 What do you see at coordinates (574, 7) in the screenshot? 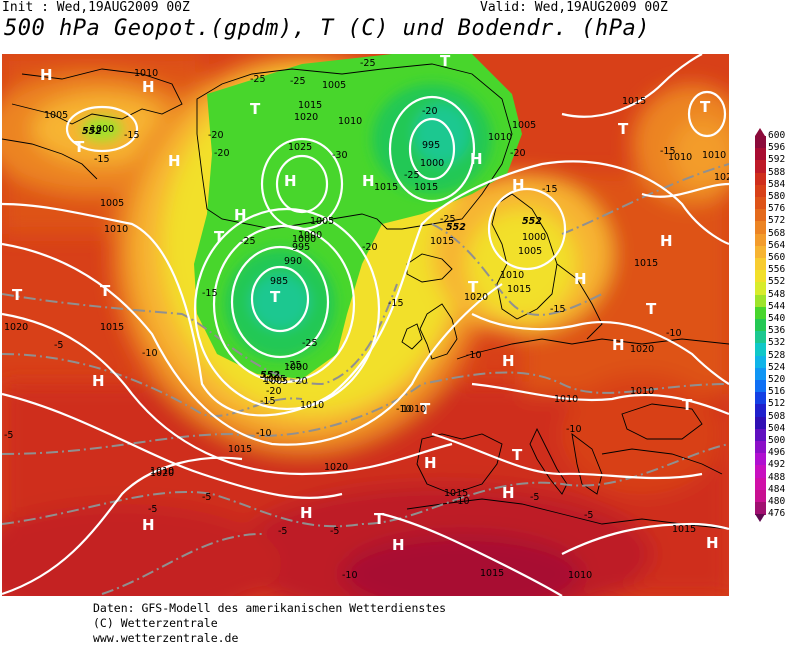
I see `valid-time: Valid: Wed,19AUG2009 00Z` at bounding box center [574, 7].